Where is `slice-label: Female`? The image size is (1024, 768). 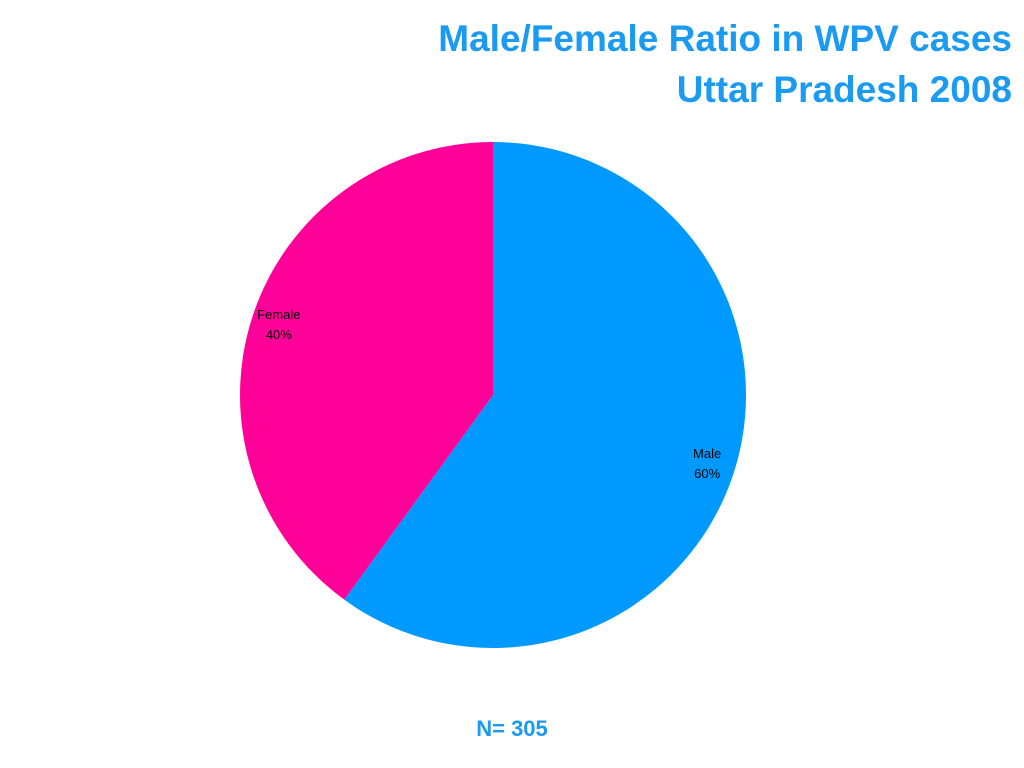 slice-label: Female is located at coordinates (278, 314).